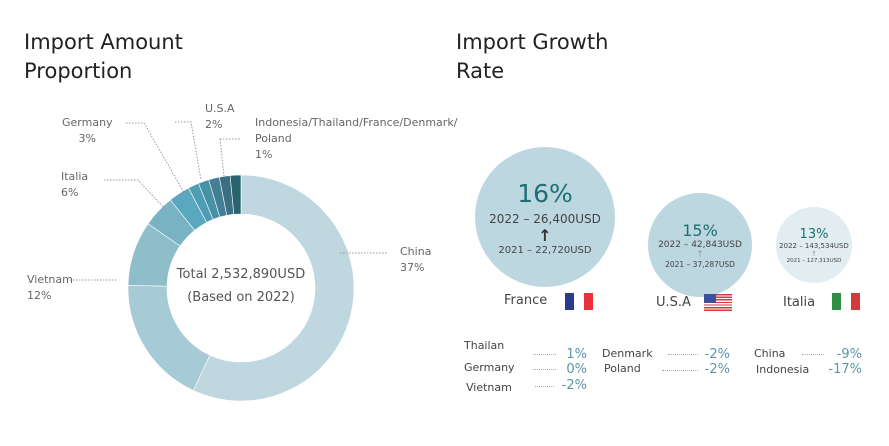  I want to click on growth-pct: 16%, so click(545, 193).